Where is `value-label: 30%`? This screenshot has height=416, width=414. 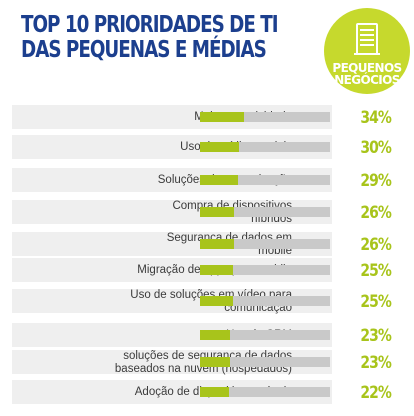
value-label: 30% is located at coordinates (375, 148).